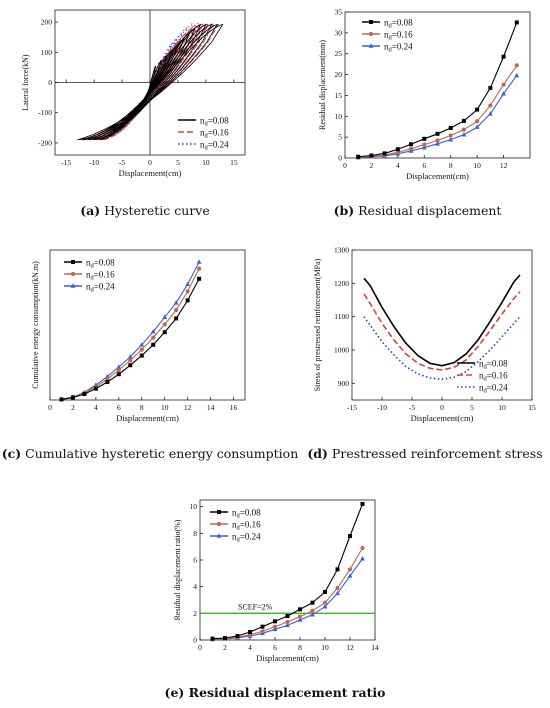  What do you see at coordinates (45, 142) in the screenshot?
I see `y-tick-label-0: -200` at bounding box center [45, 142].